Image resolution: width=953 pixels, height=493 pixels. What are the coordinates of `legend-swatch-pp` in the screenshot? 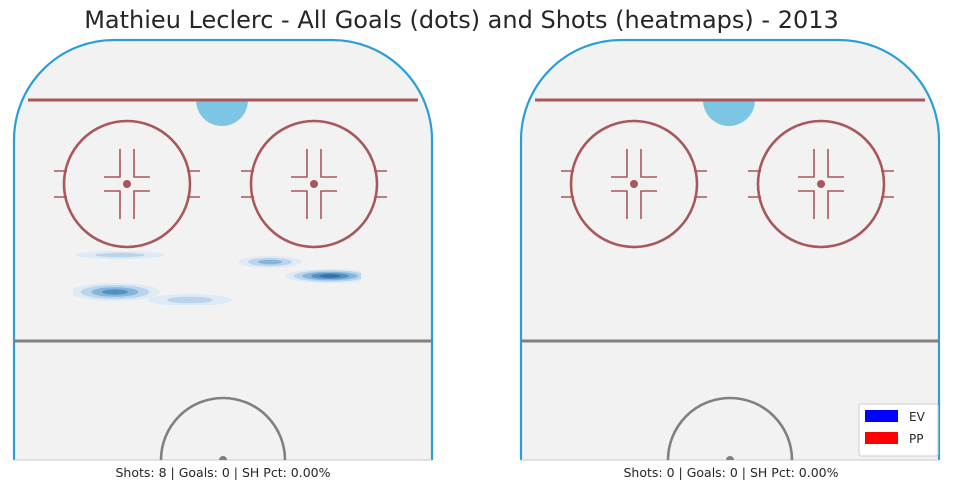 It's located at (881, 438).